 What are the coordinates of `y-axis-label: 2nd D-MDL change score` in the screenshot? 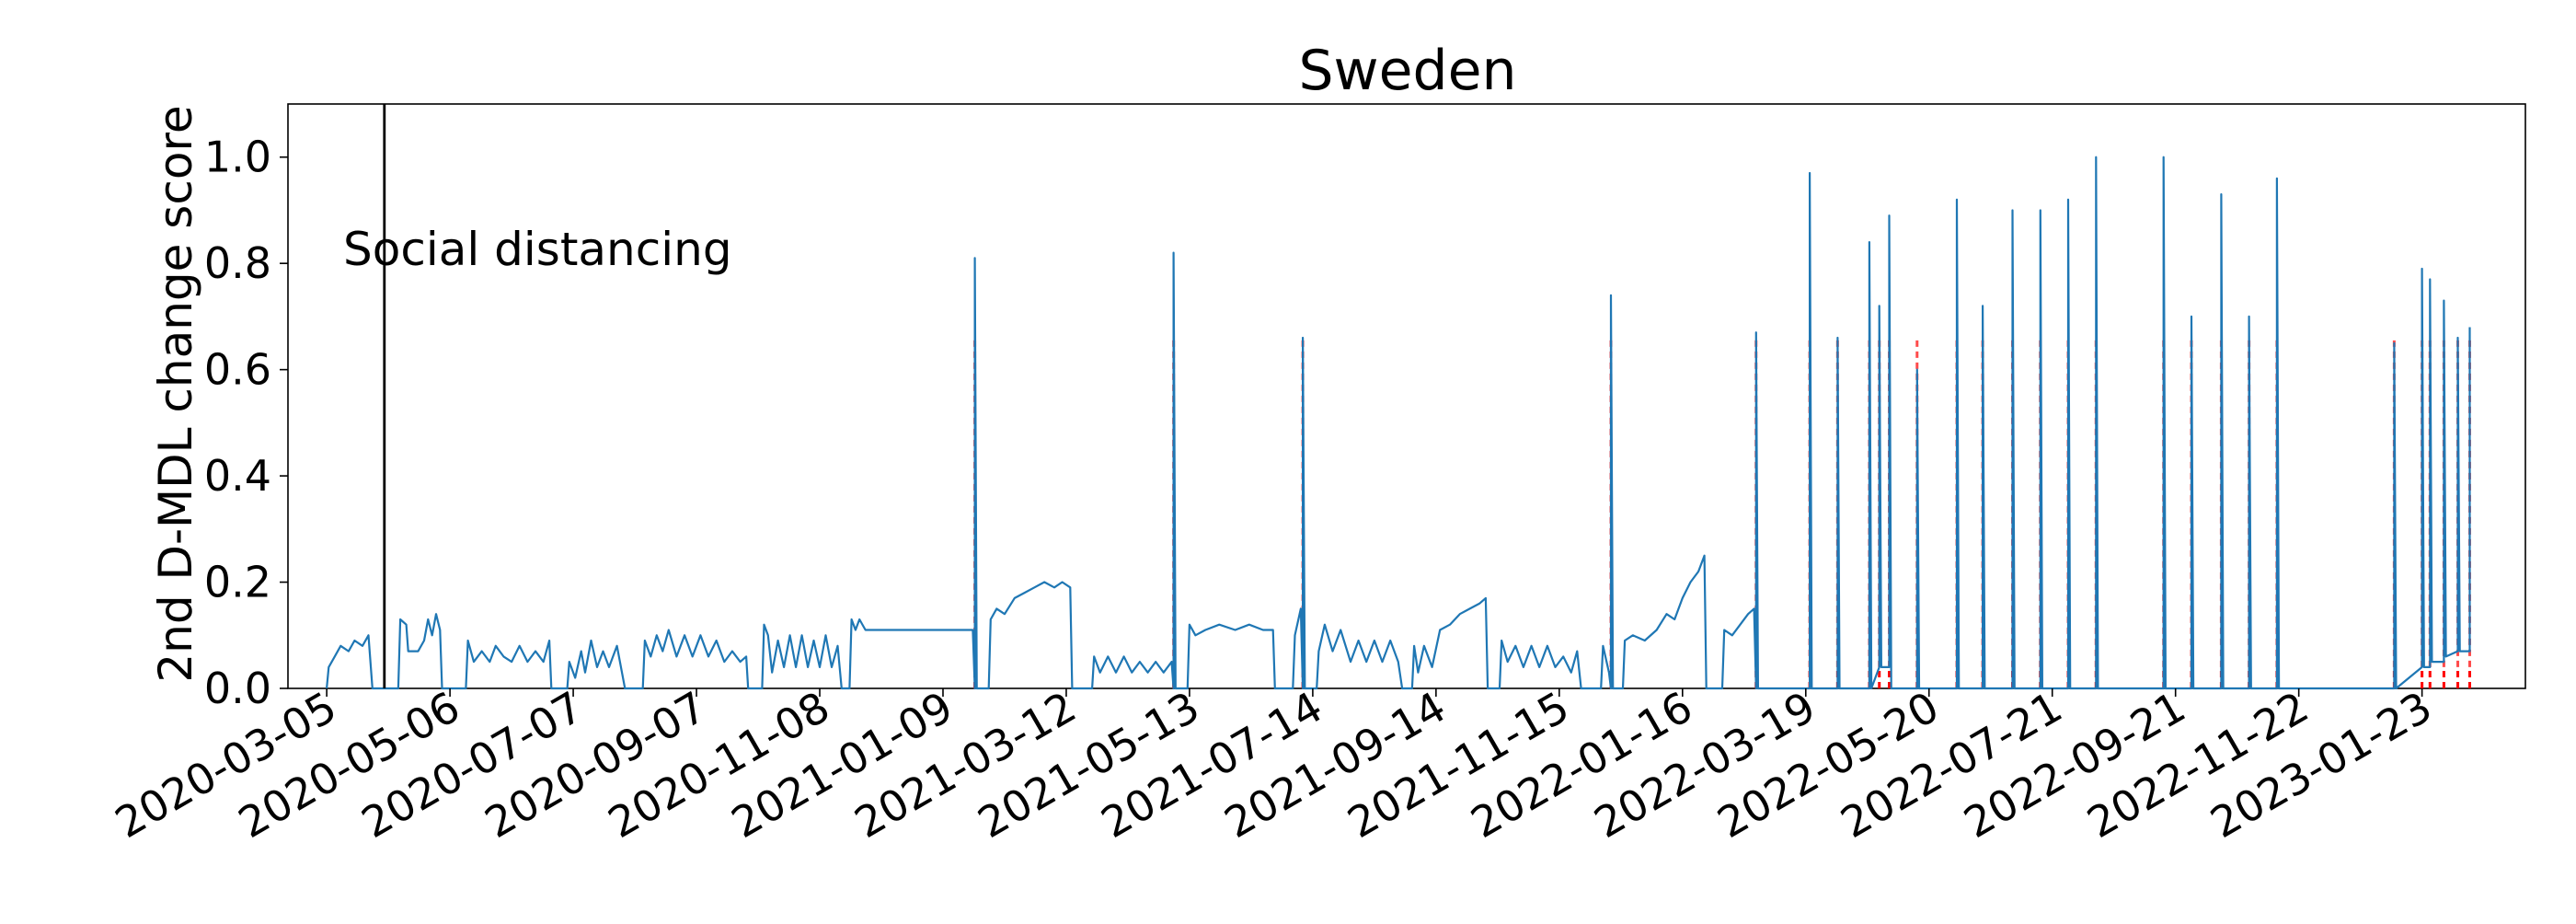 It's located at (175, 393).